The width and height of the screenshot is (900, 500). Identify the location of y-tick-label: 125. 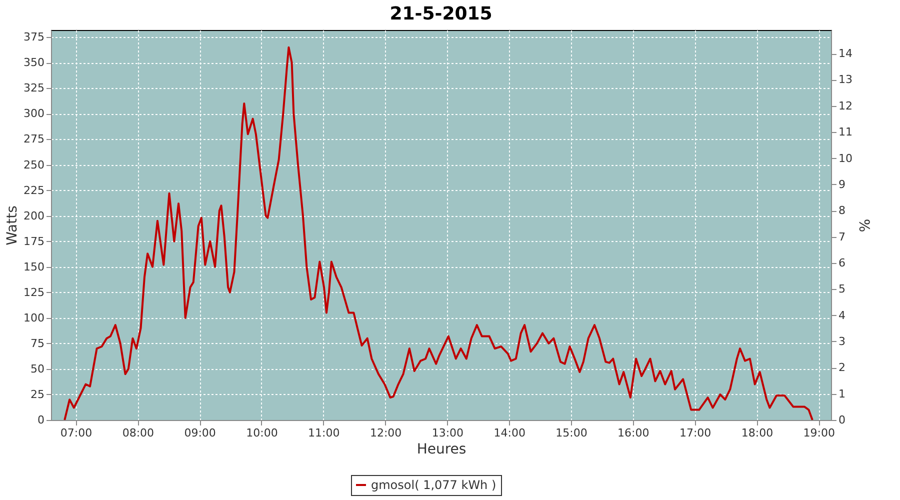
(34, 292).